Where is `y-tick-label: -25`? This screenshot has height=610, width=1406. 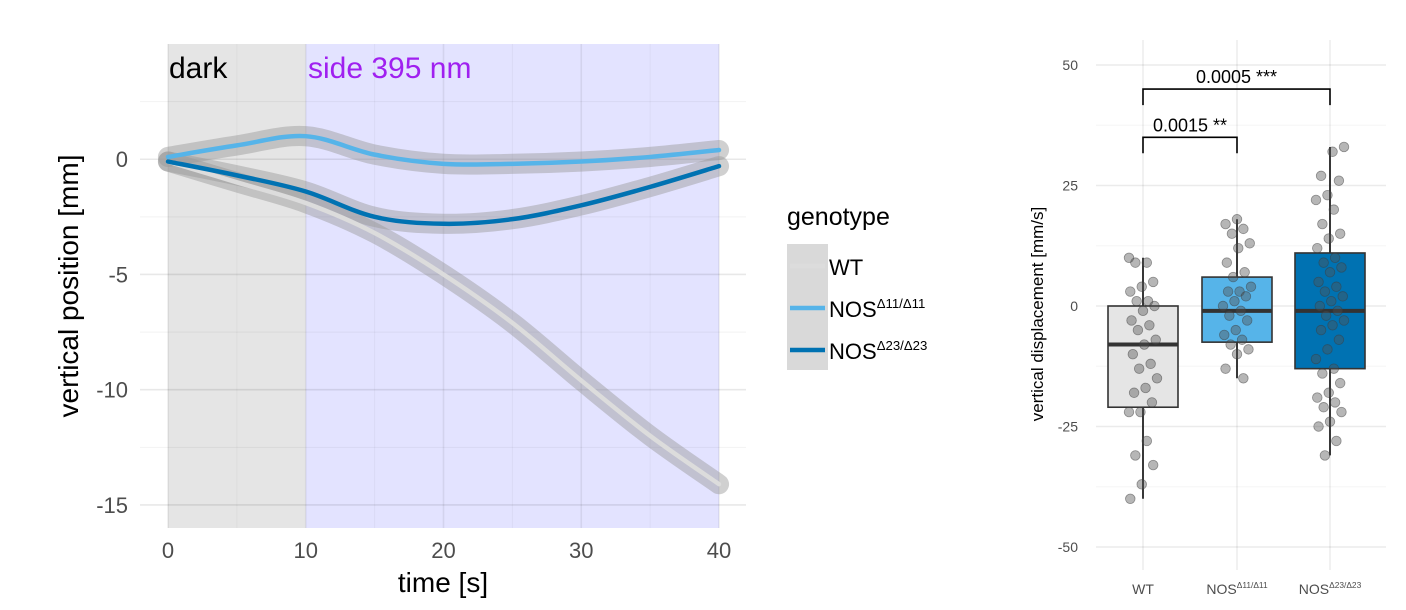 y-tick-label: -25 is located at coordinates (1068, 427).